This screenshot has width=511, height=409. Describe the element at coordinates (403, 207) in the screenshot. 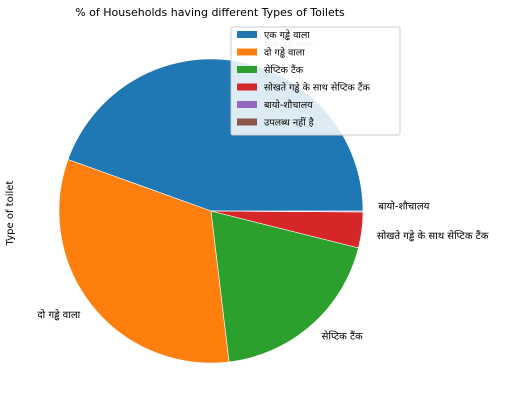

I see `pie-slice-label: बायो-शौचालय` at that location.